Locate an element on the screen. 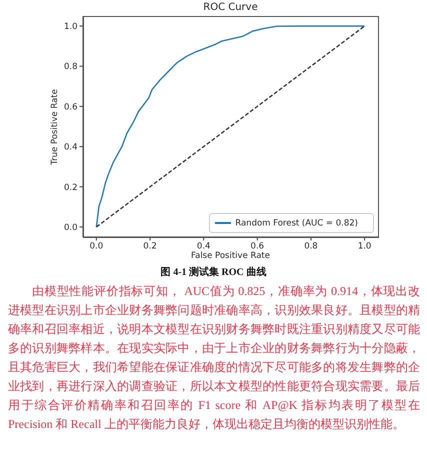  x-tick-label: 0.6 is located at coordinates (257, 247).